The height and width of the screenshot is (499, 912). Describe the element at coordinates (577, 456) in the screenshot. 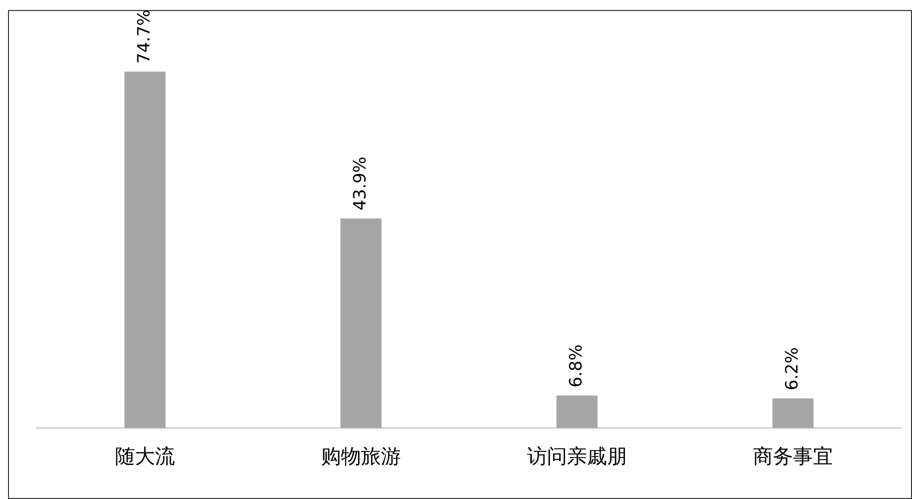

I see `x-tick-label: 访问亲戚朋` at that location.